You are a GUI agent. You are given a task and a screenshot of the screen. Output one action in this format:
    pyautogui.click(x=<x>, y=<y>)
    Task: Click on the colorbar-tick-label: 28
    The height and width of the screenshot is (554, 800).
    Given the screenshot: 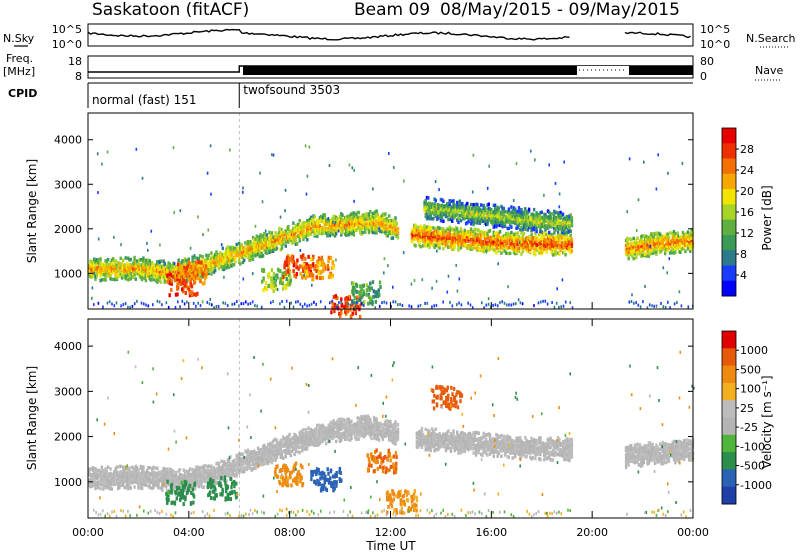 What is the action you would take?
    pyautogui.click(x=747, y=149)
    